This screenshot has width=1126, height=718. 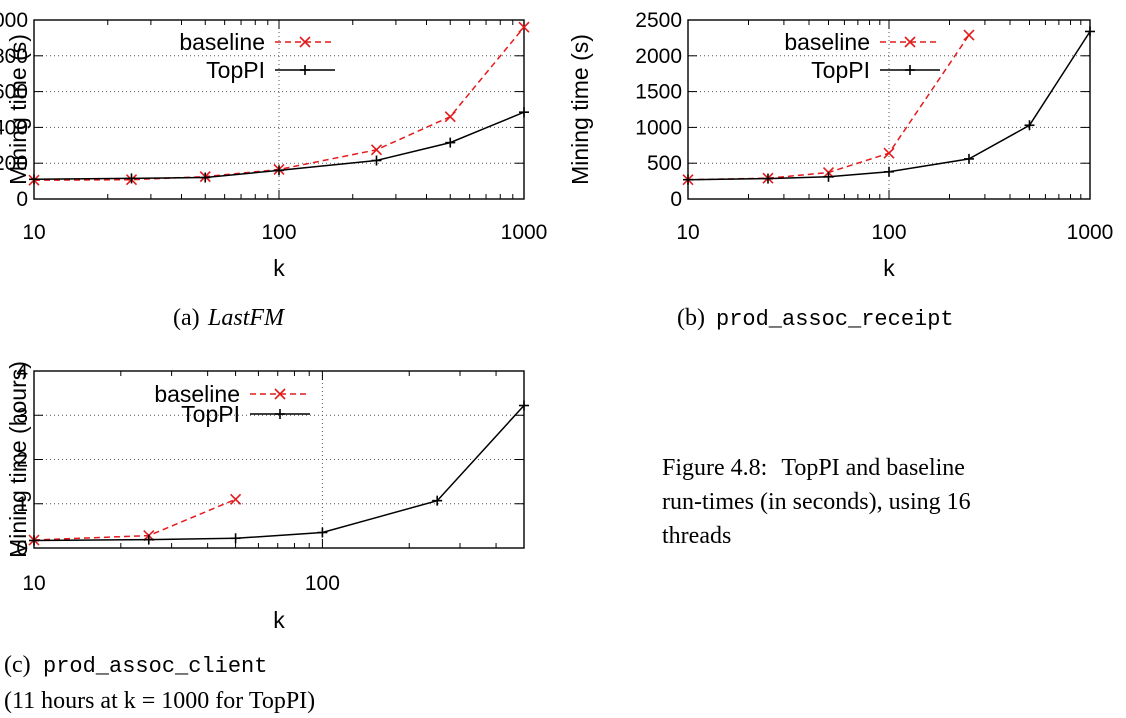 I want to click on figure-caption-line3: threads, so click(x=696, y=536).